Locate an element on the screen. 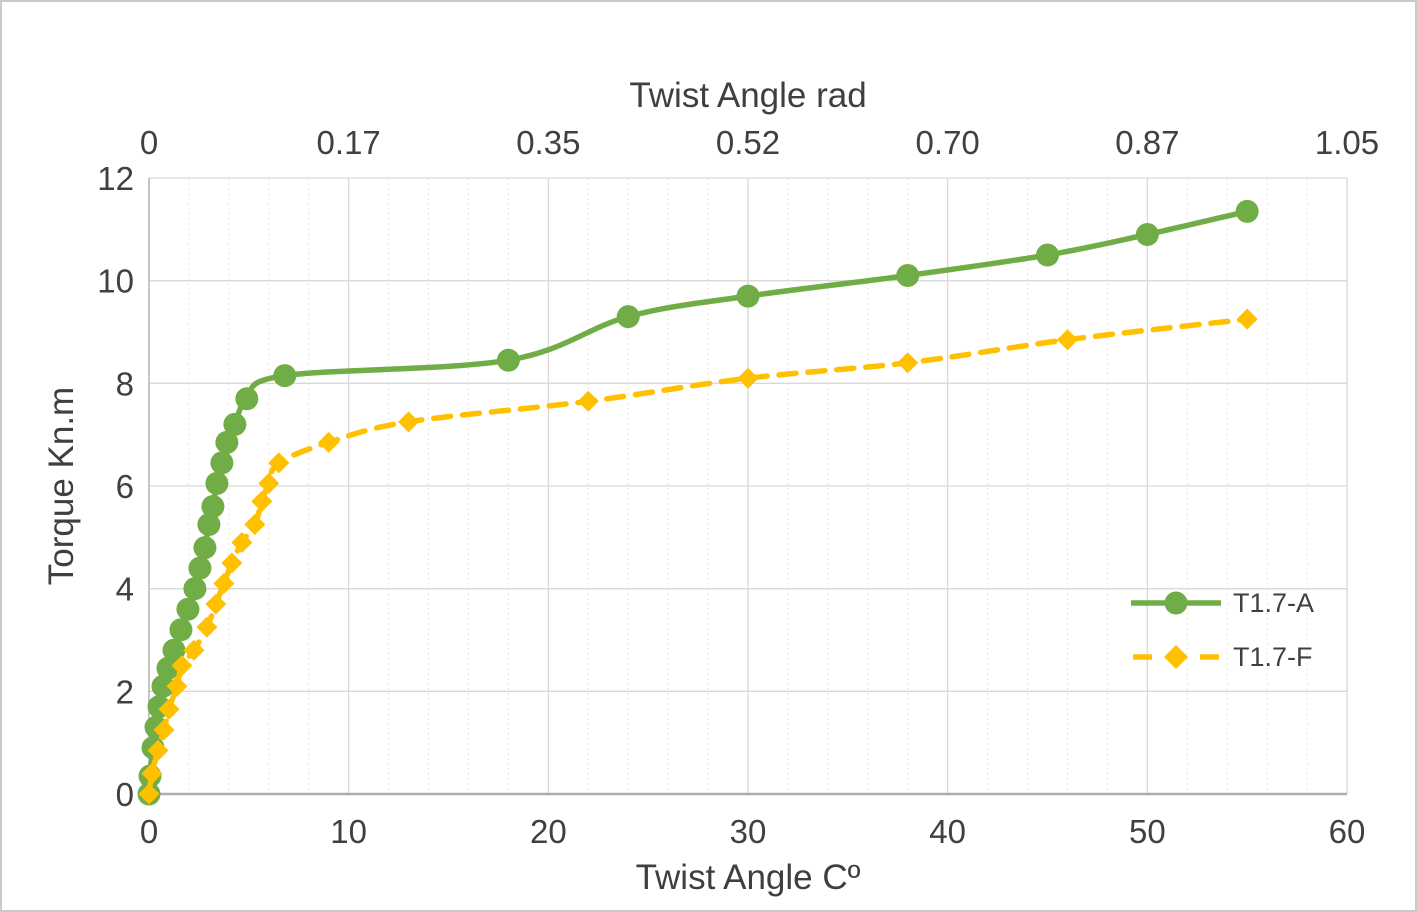 This screenshot has width=1417, height=912. bottom-axis-tick-label: 30 is located at coordinates (748, 831).